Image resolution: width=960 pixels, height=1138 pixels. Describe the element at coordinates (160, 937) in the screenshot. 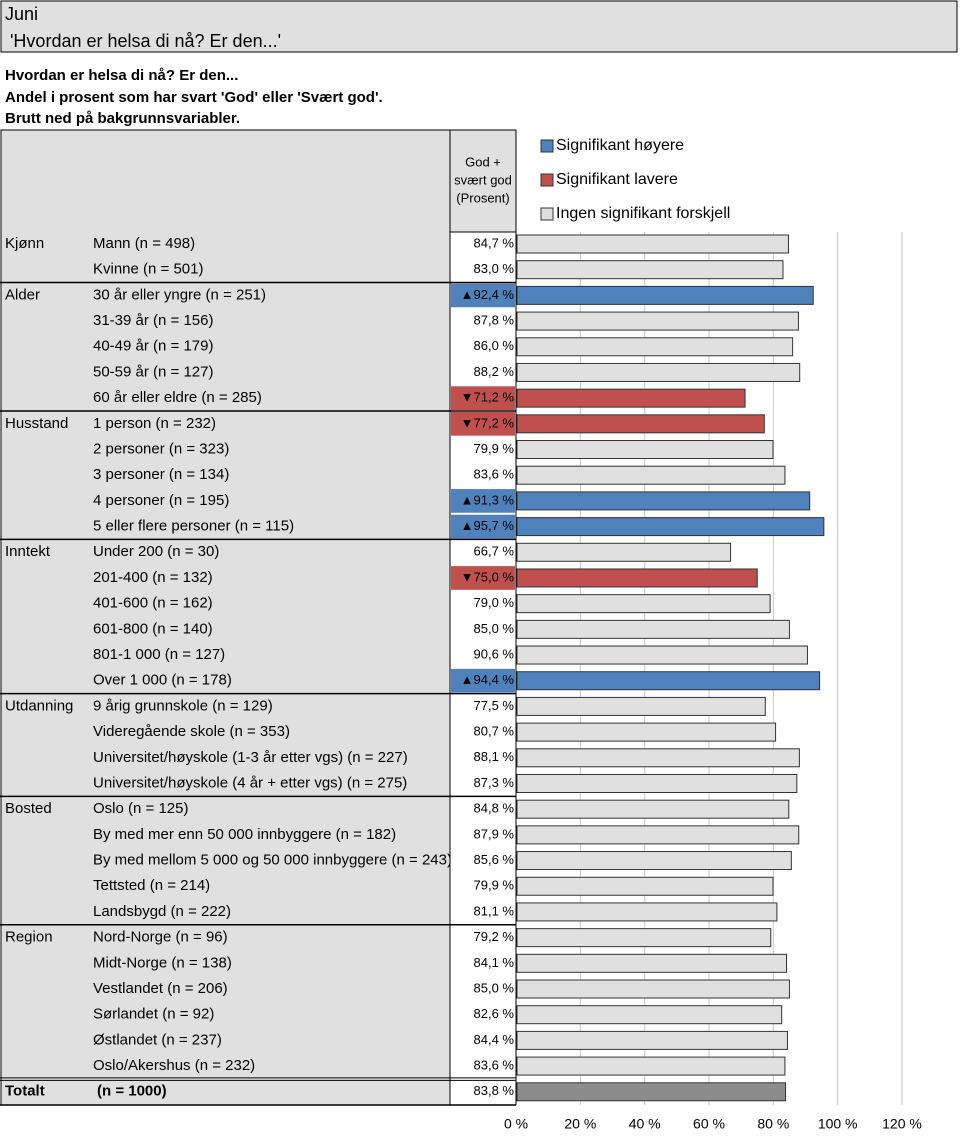

I see `row-label: Nord-Norge (n = 96)` at that location.